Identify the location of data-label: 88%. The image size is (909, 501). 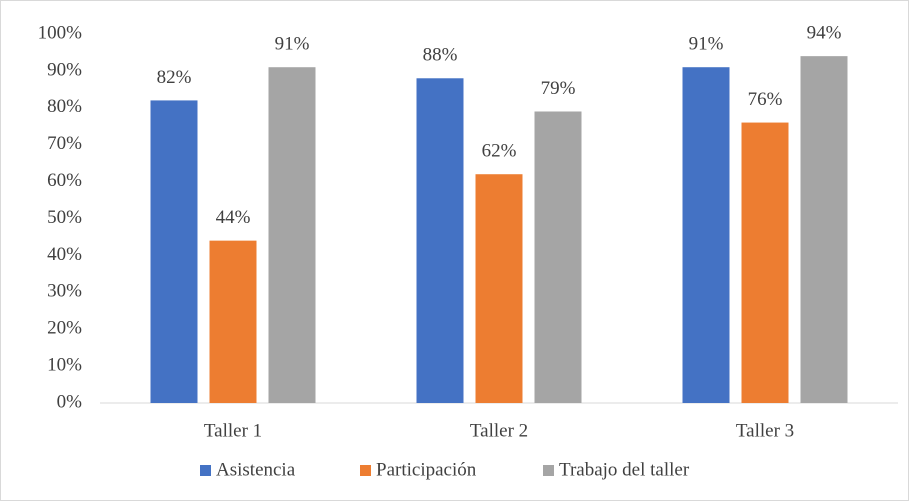
(440, 55).